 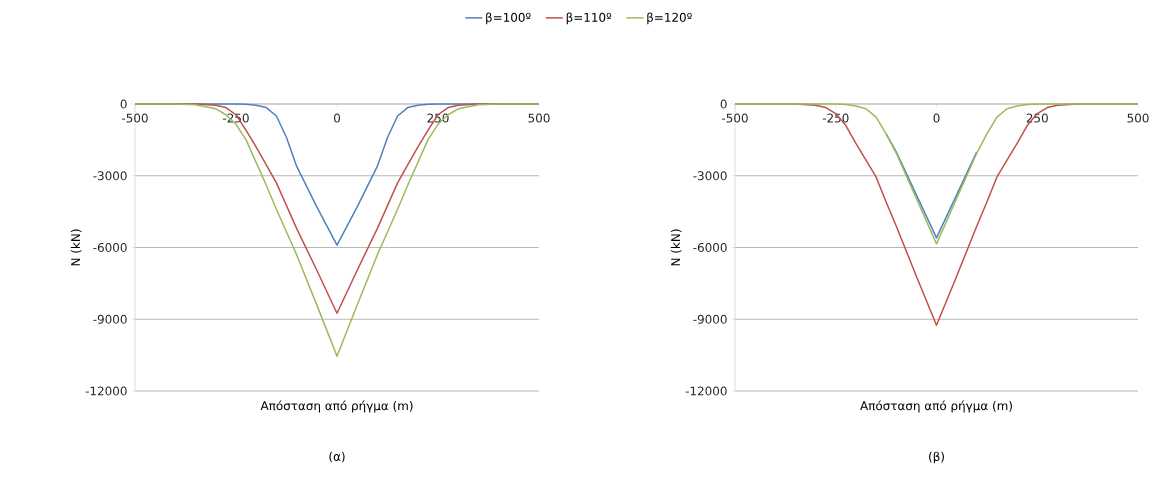 What do you see at coordinates (337, 457) in the screenshot?
I see `text: (α)` at bounding box center [337, 457].